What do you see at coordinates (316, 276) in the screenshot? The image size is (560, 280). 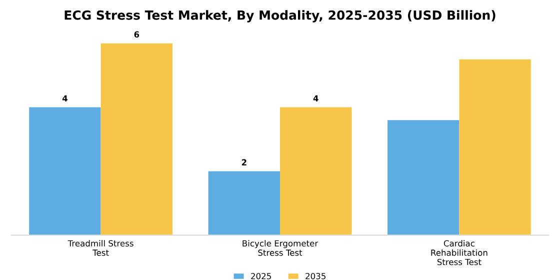 I see `legend-label: 2035` at bounding box center [316, 276].